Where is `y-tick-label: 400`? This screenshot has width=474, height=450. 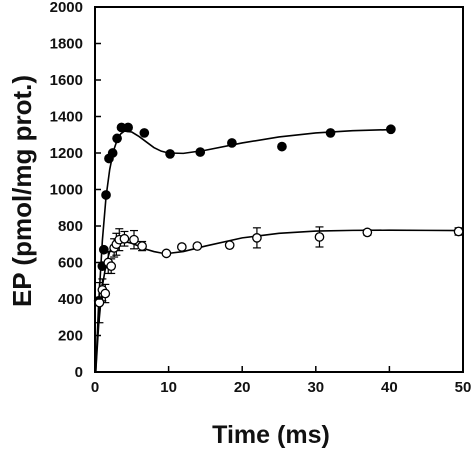
y-tick-label: 400 is located at coordinates (70, 299).